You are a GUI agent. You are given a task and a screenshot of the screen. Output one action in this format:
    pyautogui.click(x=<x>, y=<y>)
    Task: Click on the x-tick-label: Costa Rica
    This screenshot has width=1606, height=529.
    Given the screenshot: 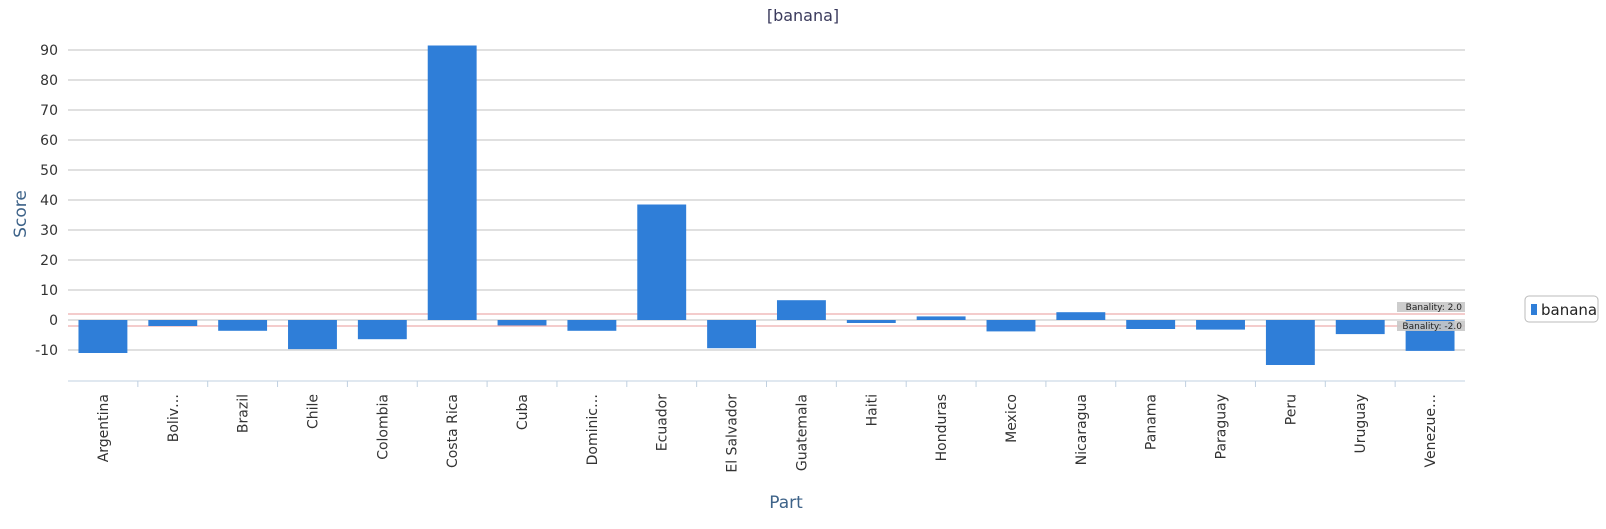 What is the action you would take?
    pyautogui.click(x=453, y=431)
    